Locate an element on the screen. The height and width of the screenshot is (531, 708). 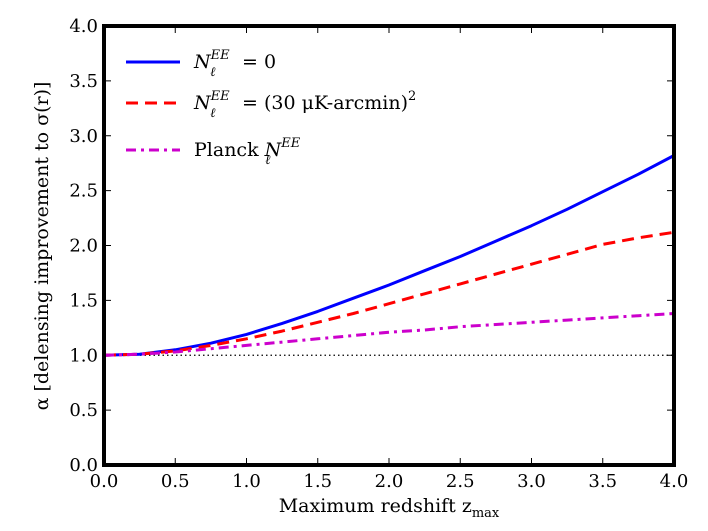
y-tick-label: 1.5 is located at coordinates (83, 300).